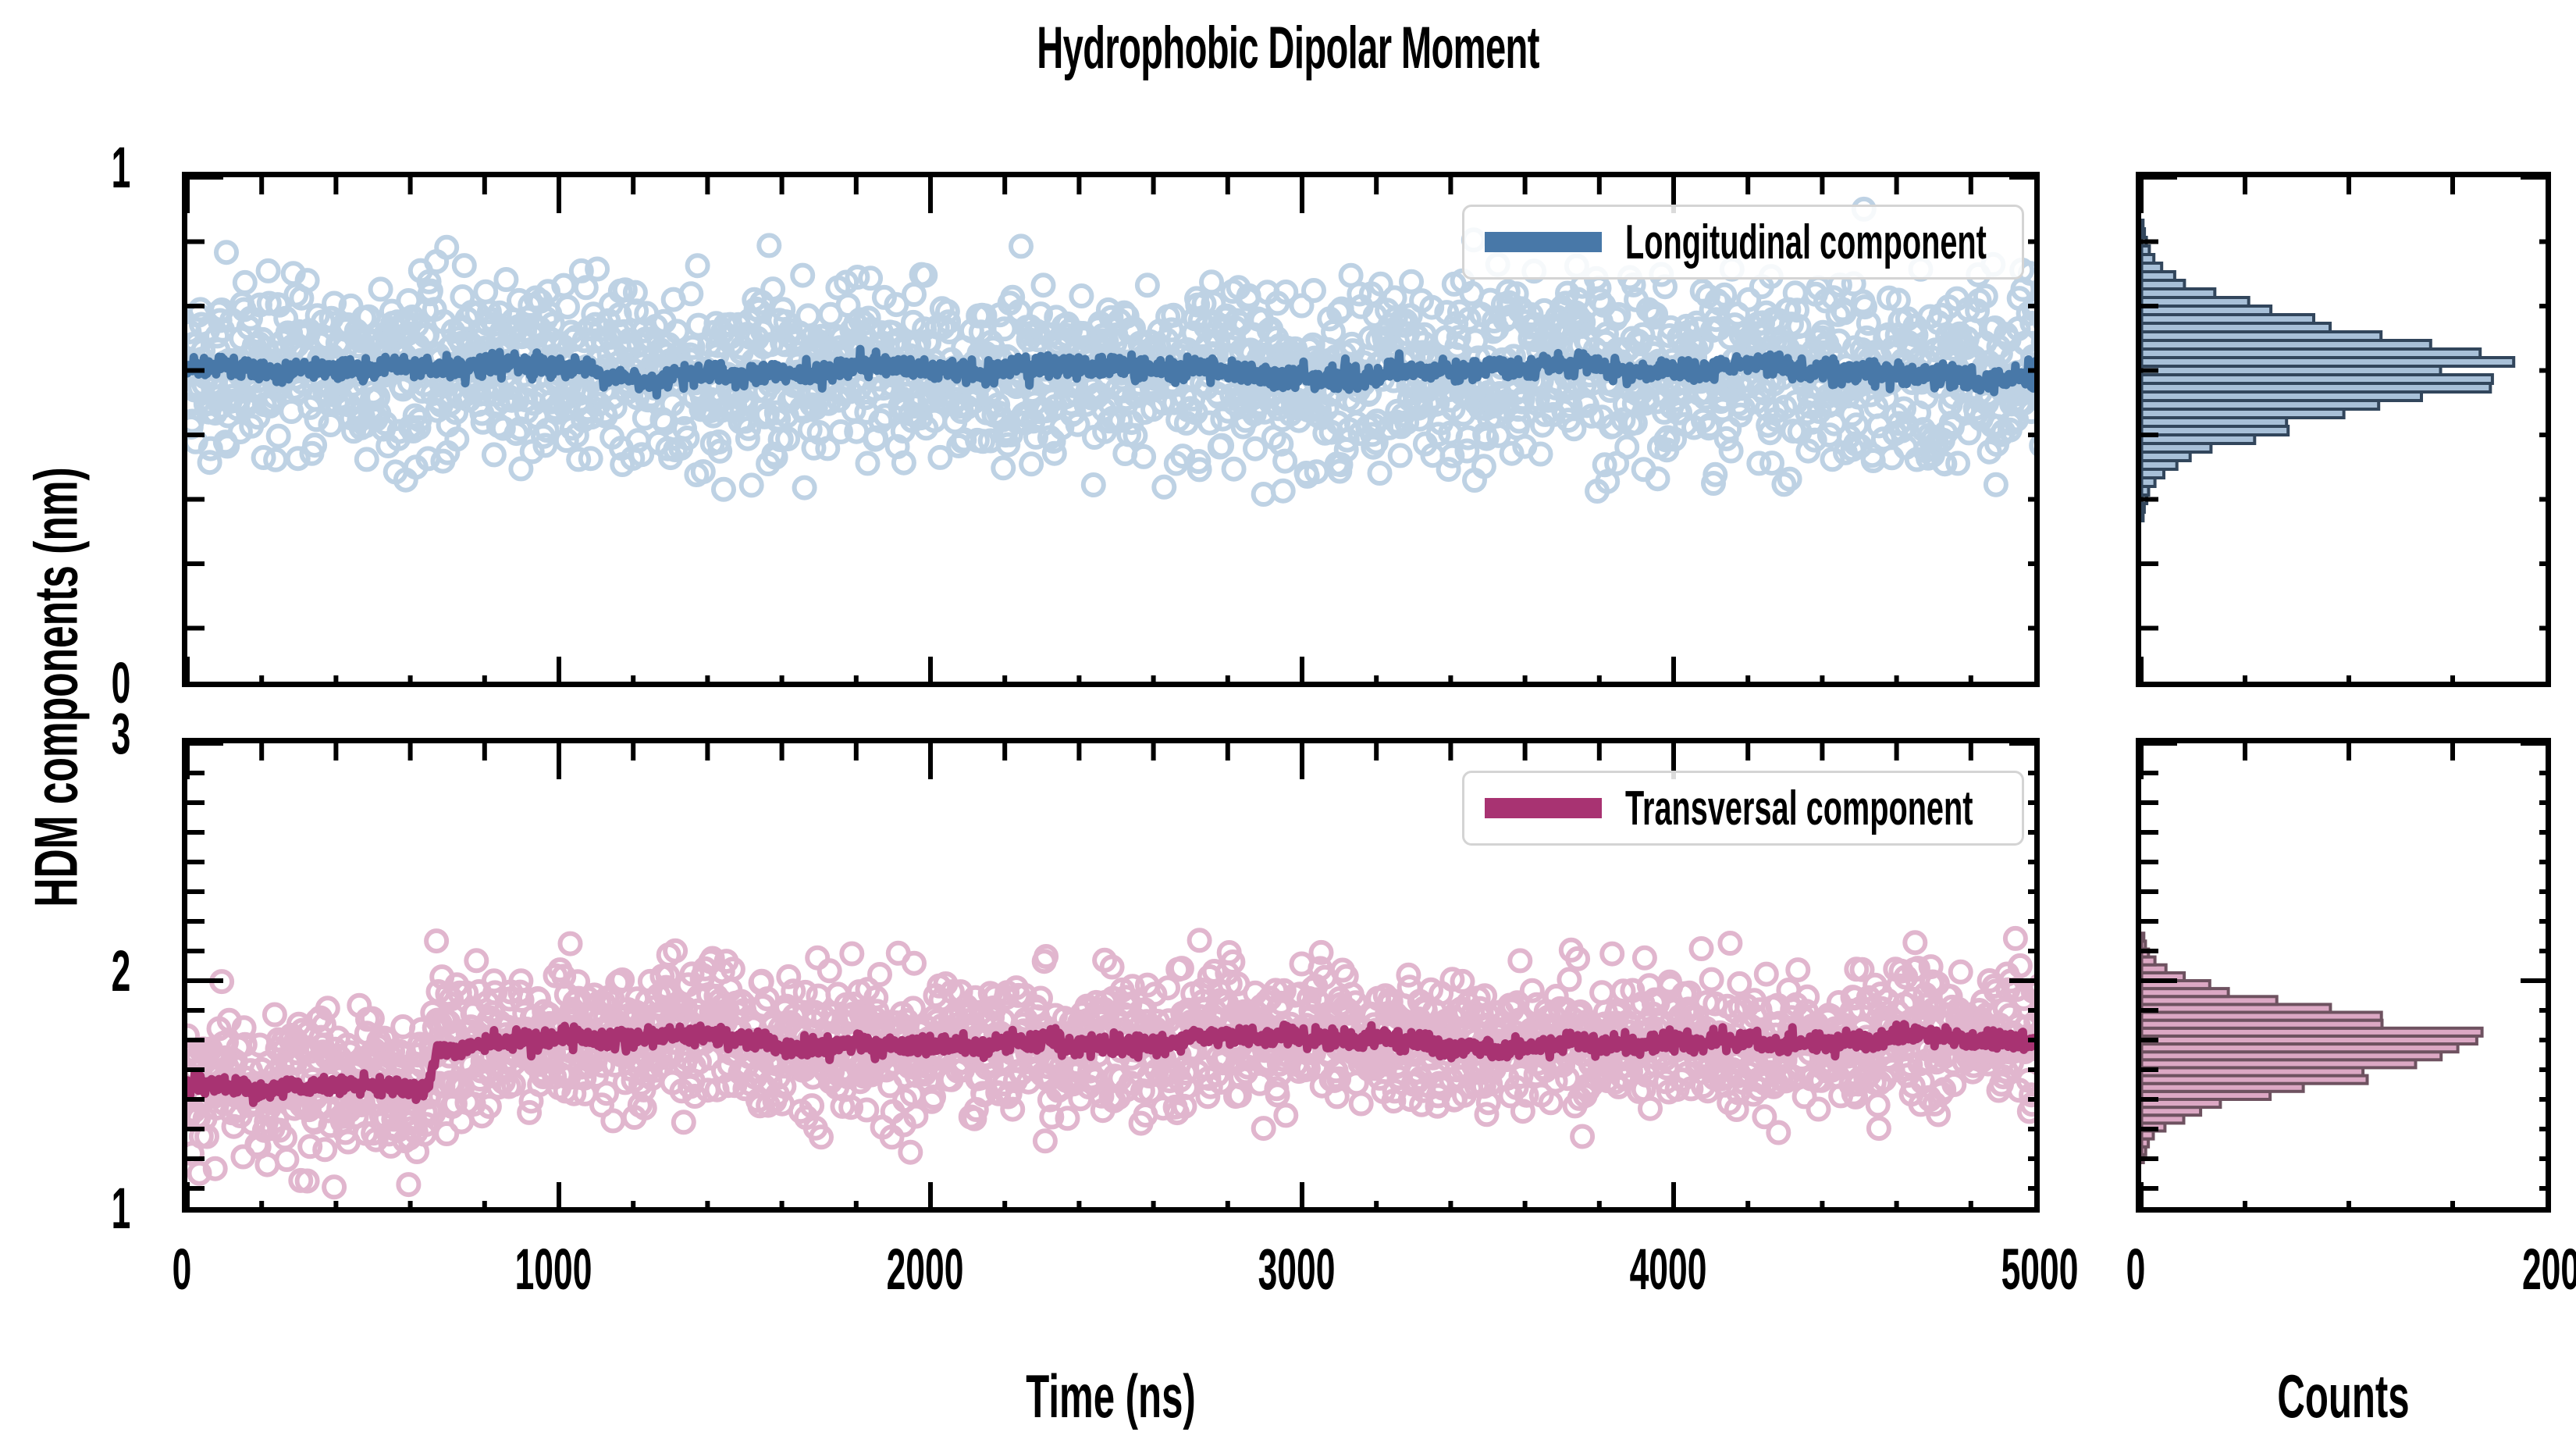  I want to click on tick-label-top-y-0: 0, so click(121, 683).